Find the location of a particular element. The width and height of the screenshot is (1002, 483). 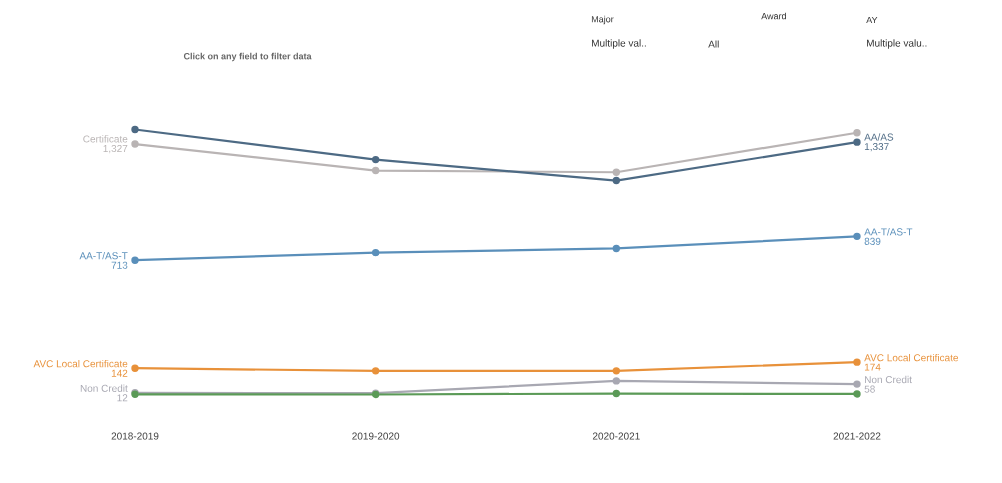

series-label: AA-T/AS-T is located at coordinates (888, 232).